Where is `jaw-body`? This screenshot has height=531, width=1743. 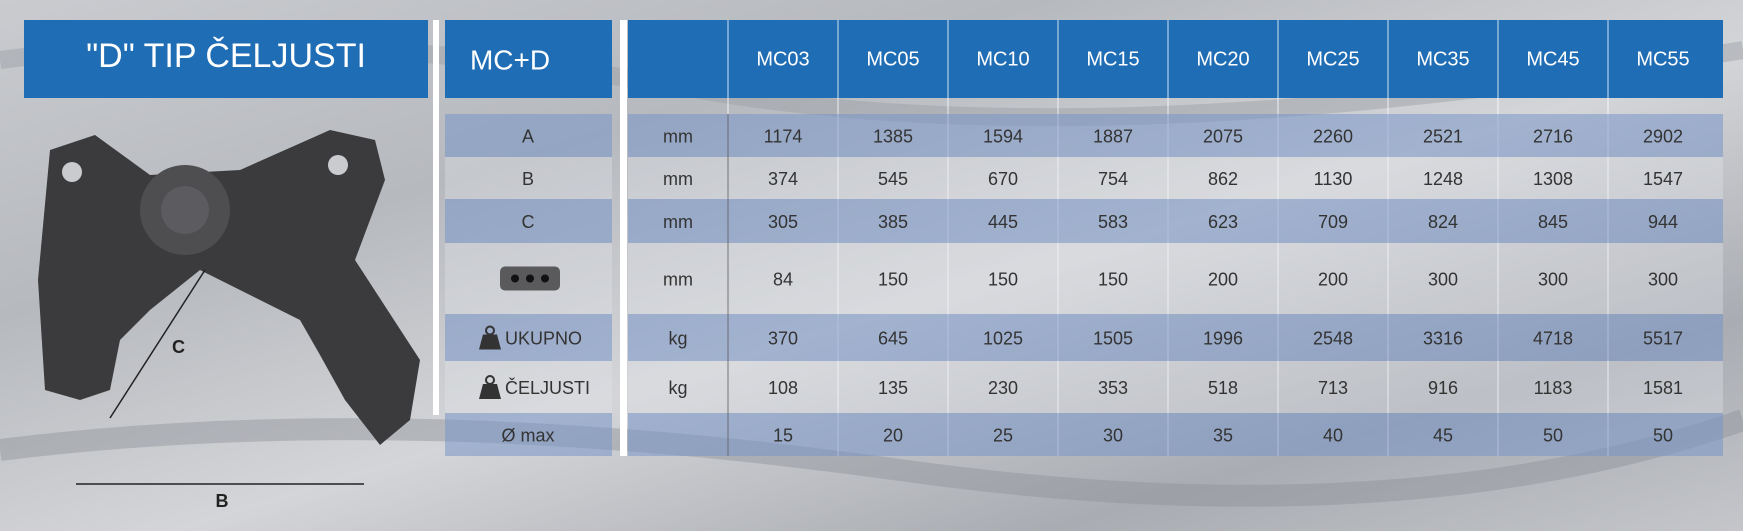 jaw-body is located at coordinates (229, 287).